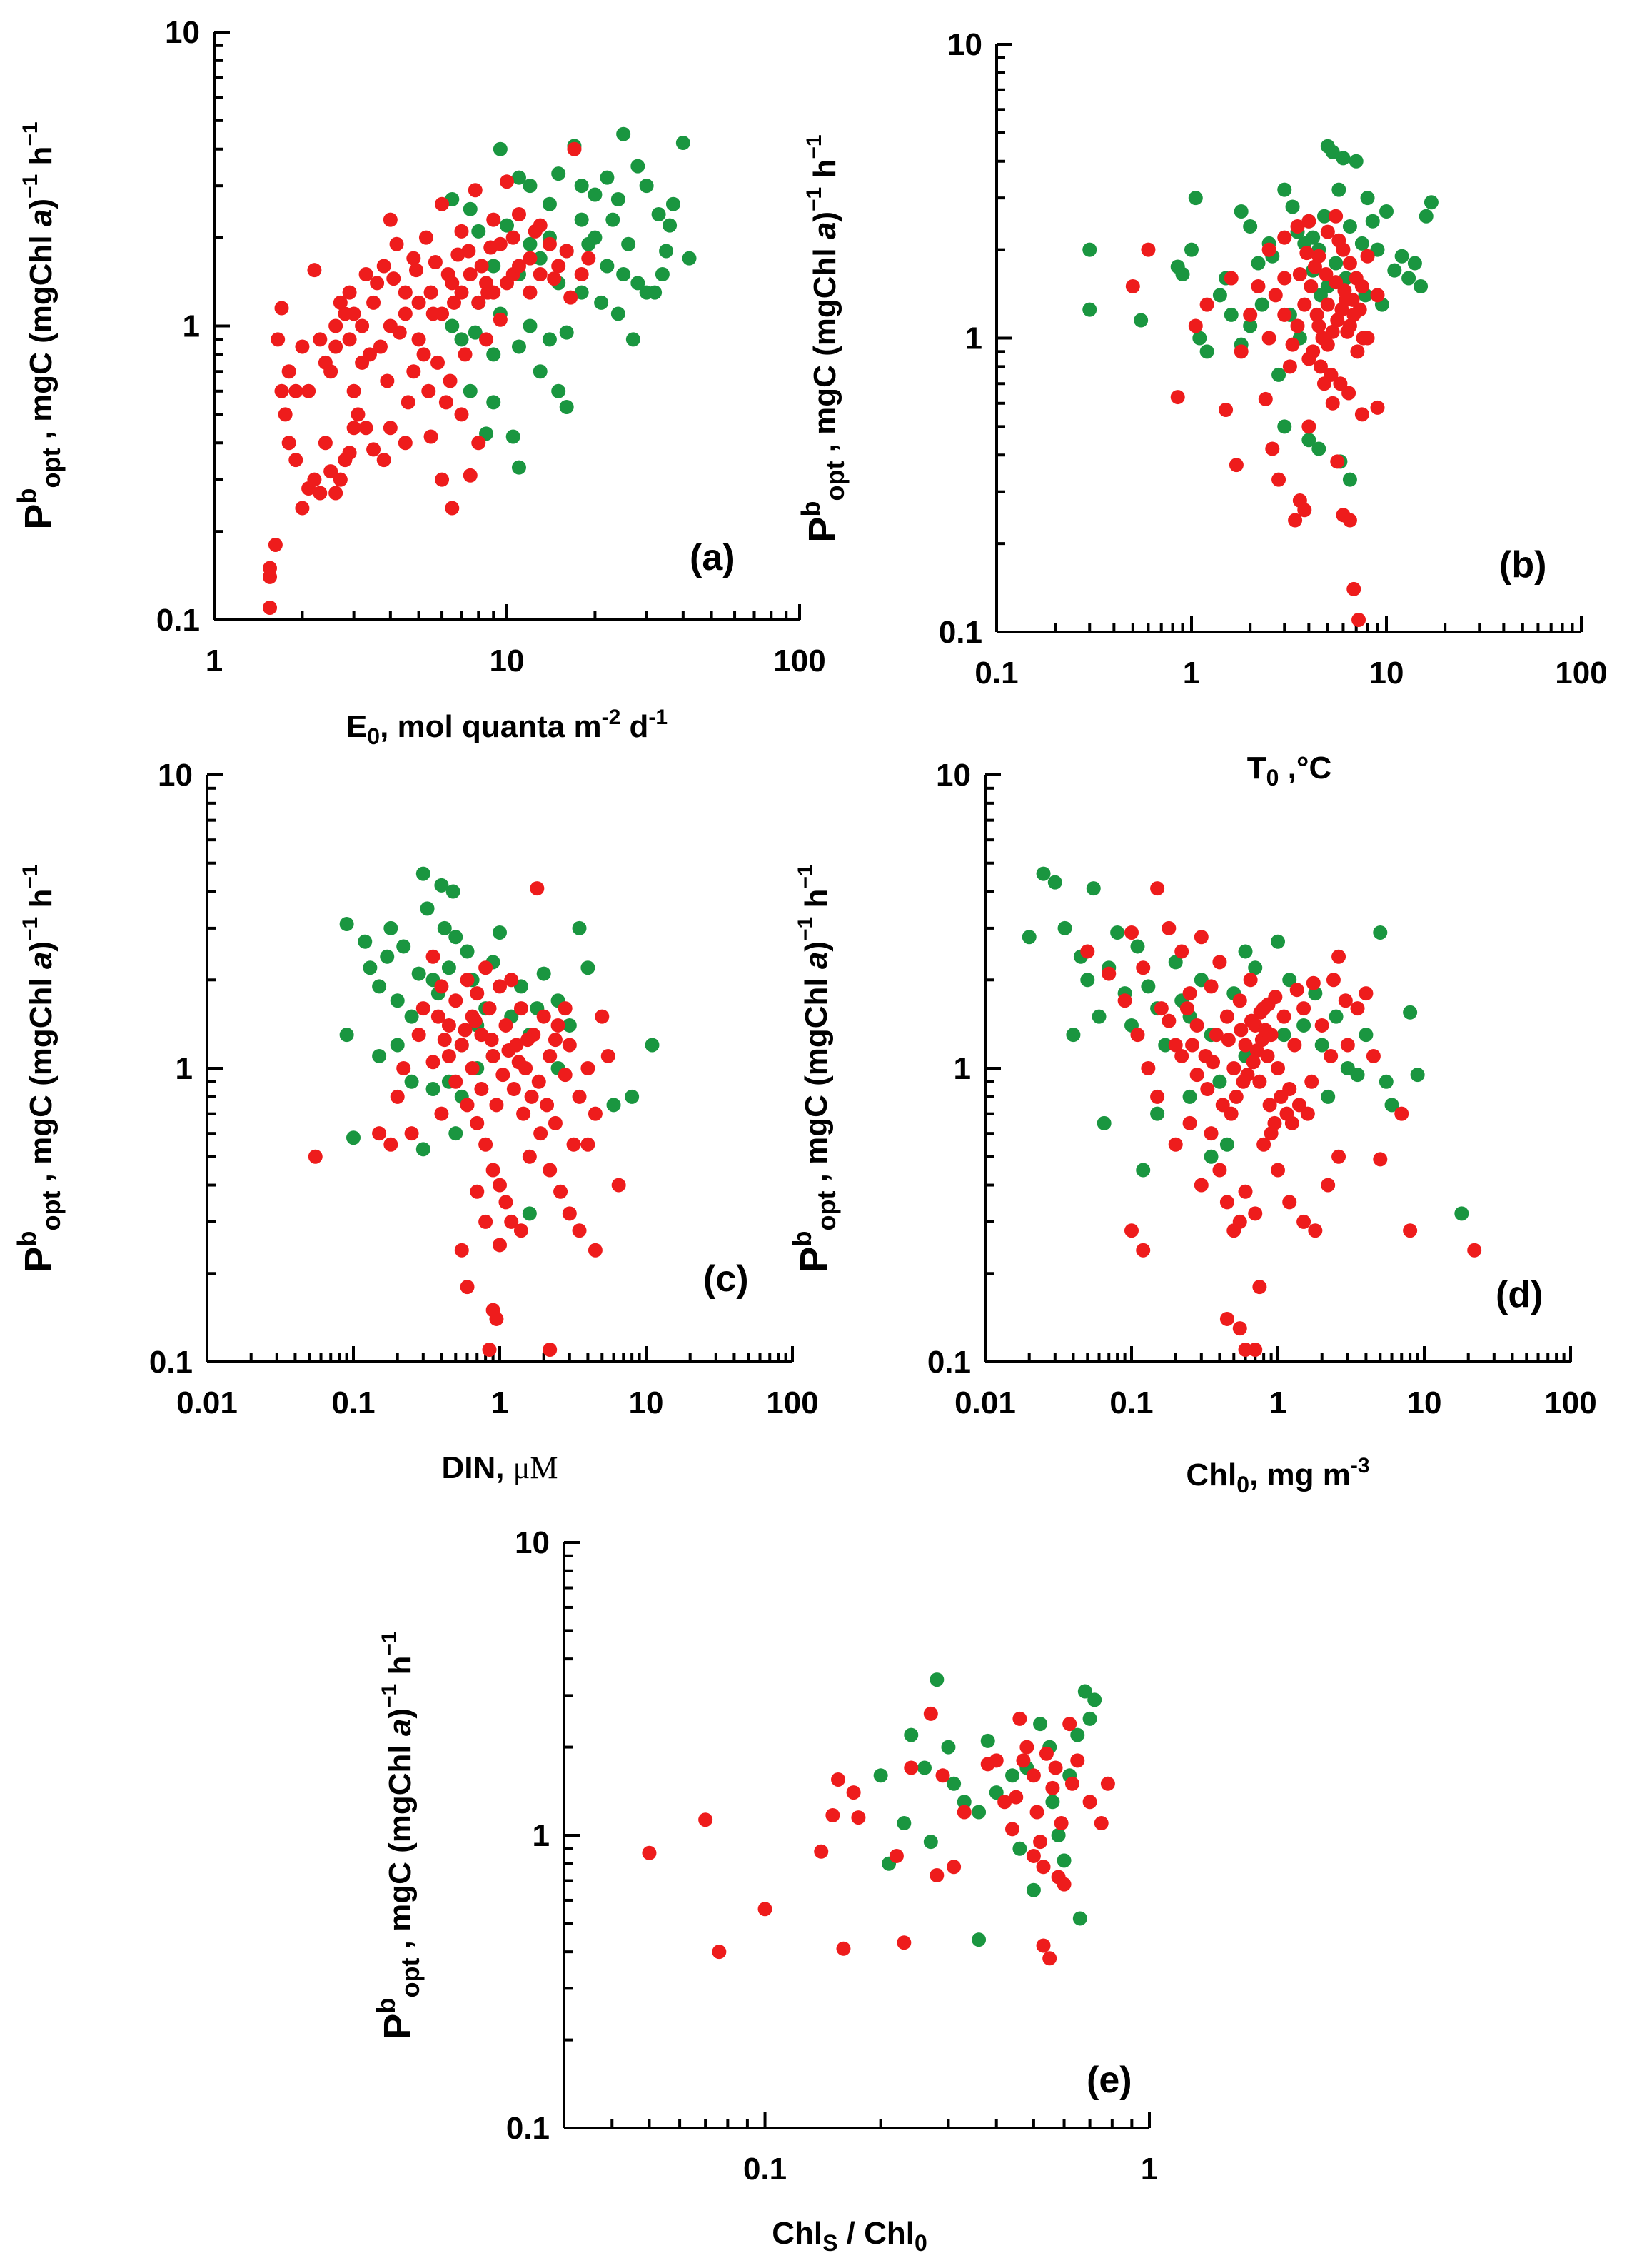  I want to click on x-tick-label: 100, so click(792, 1403).